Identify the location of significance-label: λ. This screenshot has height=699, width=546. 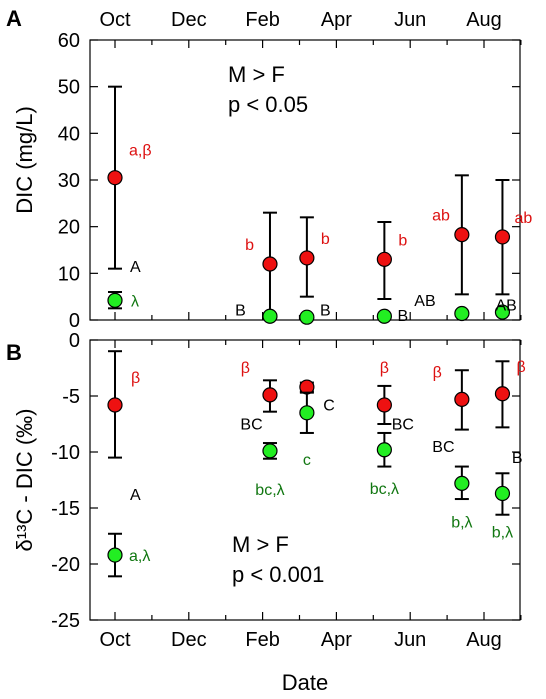
(135, 301).